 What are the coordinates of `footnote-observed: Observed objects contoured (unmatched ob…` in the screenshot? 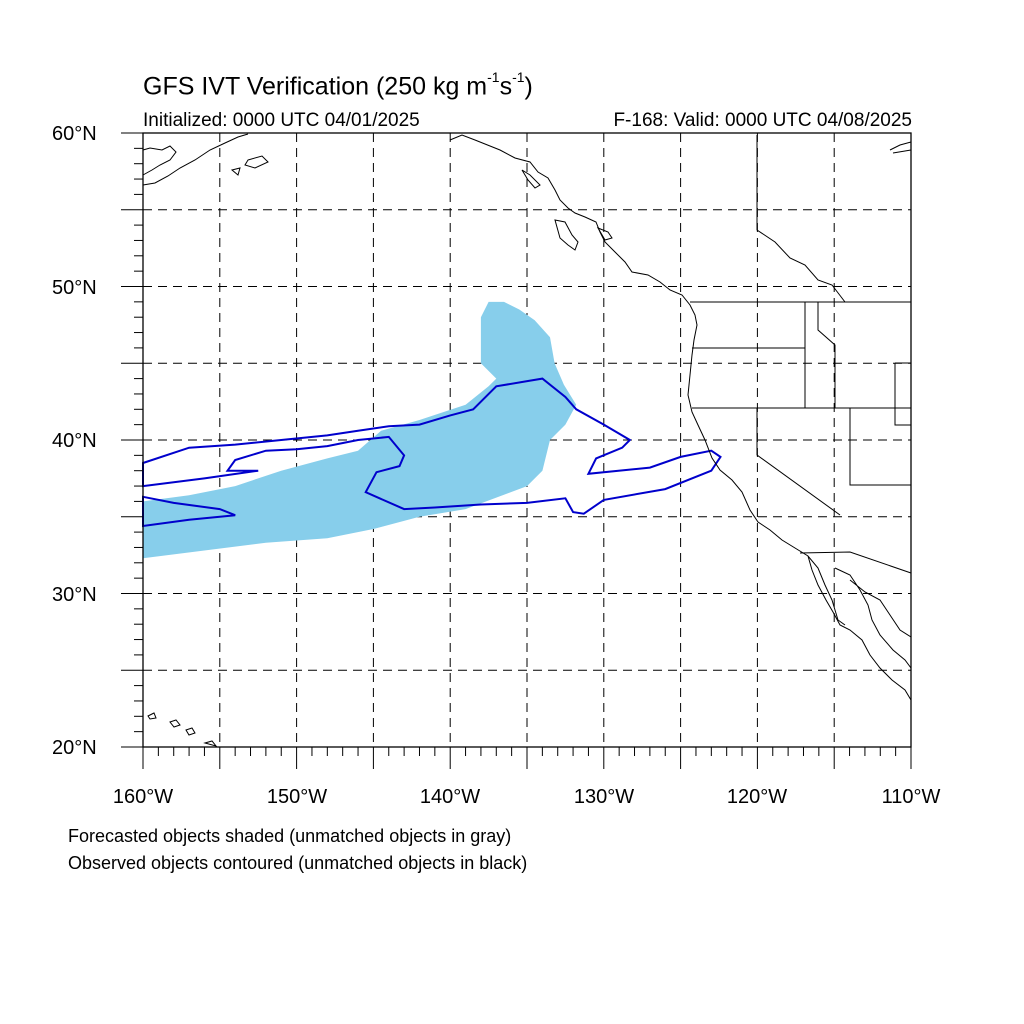 It's located at (298, 863).